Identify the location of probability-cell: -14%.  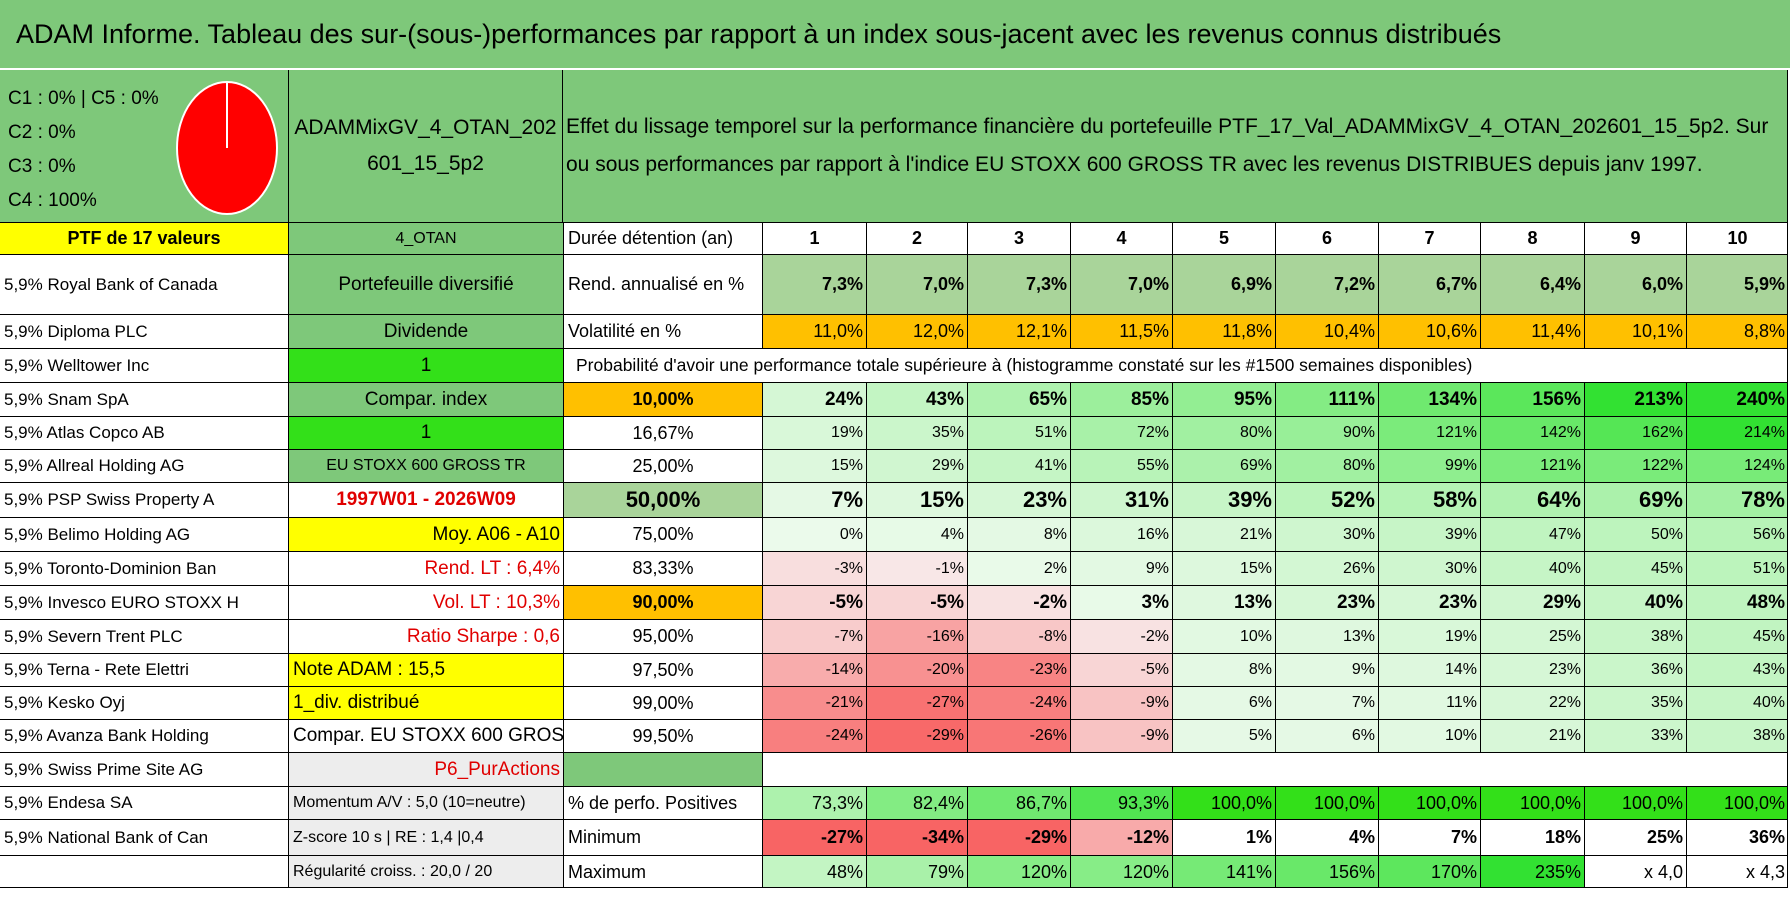
(814, 669).